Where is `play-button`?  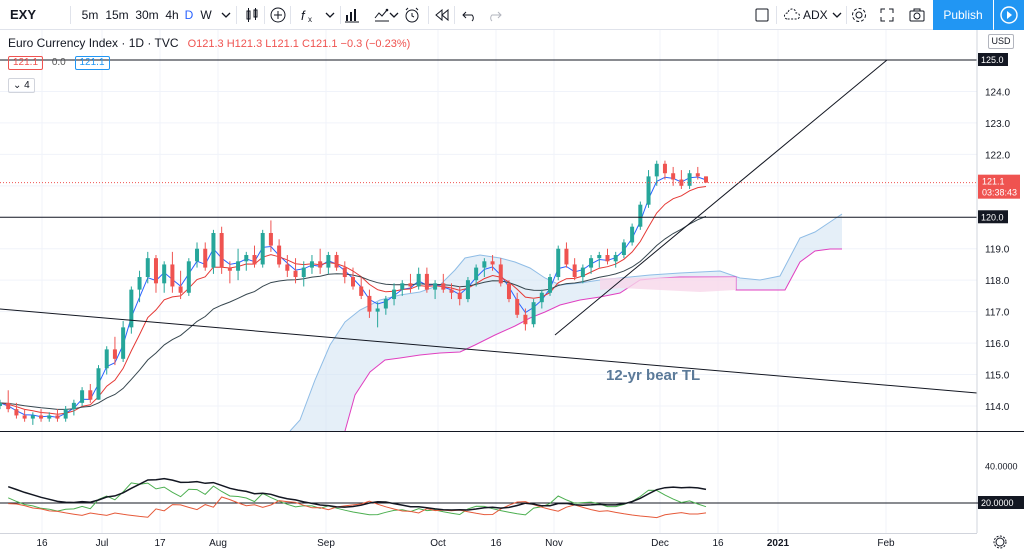
play-button is located at coordinates (1009, 15).